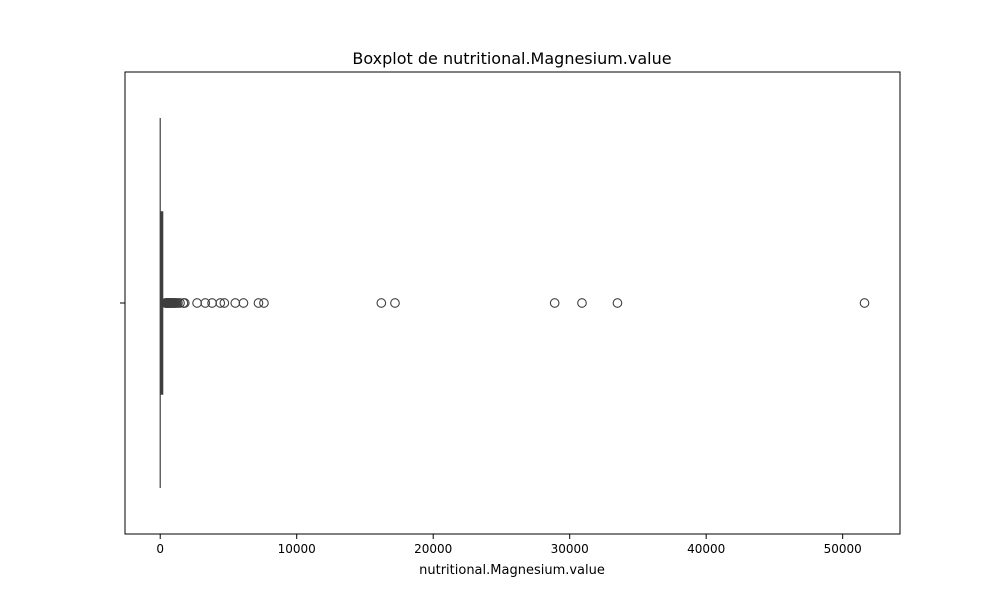 The width and height of the screenshot is (1000, 600). What do you see at coordinates (511, 58) in the screenshot?
I see `chart-title: Boxplot de nutritional.Magnesium.value` at bounding box center [511, 58].